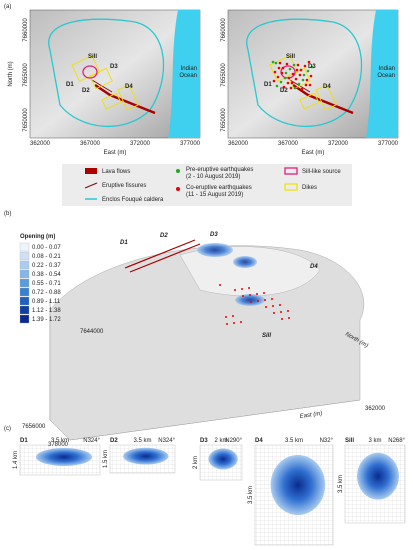 This screenshot has width=413, height=550. Describe the element at coordinates (24, 441) in the screenshot. I see `panel-name: D1` at that location.